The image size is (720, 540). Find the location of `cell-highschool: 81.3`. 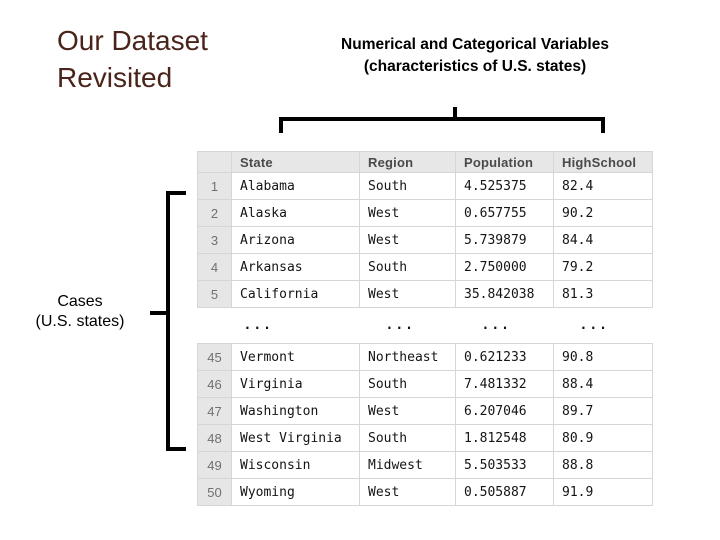

cell-highschool: 81.3 is located at coordinates (603, 294).